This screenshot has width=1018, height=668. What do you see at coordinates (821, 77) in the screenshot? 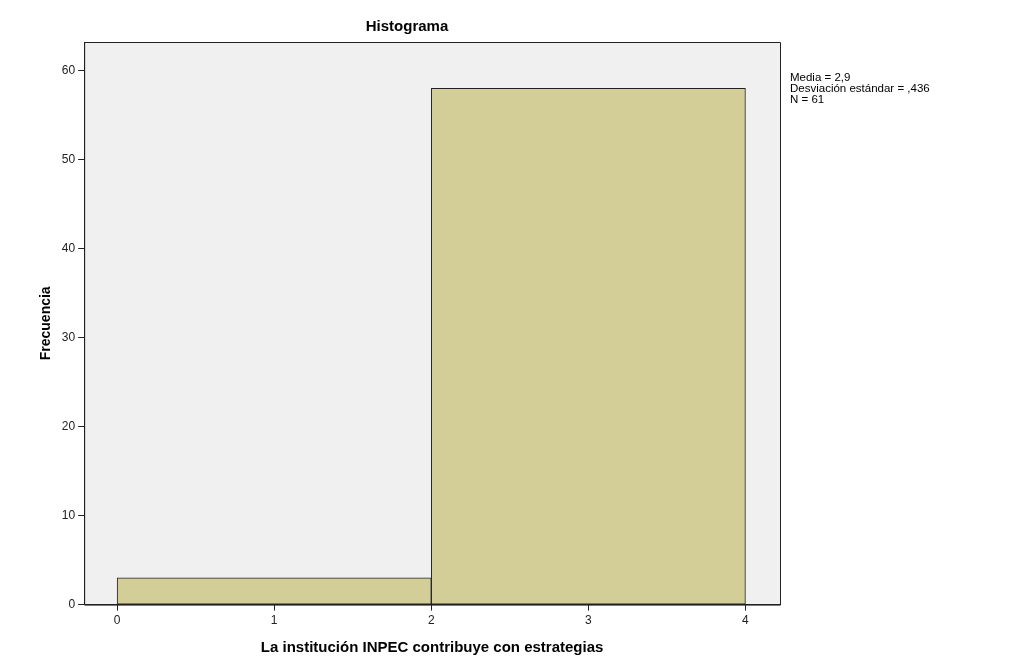
I see `text: Media = 2,9` at bounding box center [821, 77].